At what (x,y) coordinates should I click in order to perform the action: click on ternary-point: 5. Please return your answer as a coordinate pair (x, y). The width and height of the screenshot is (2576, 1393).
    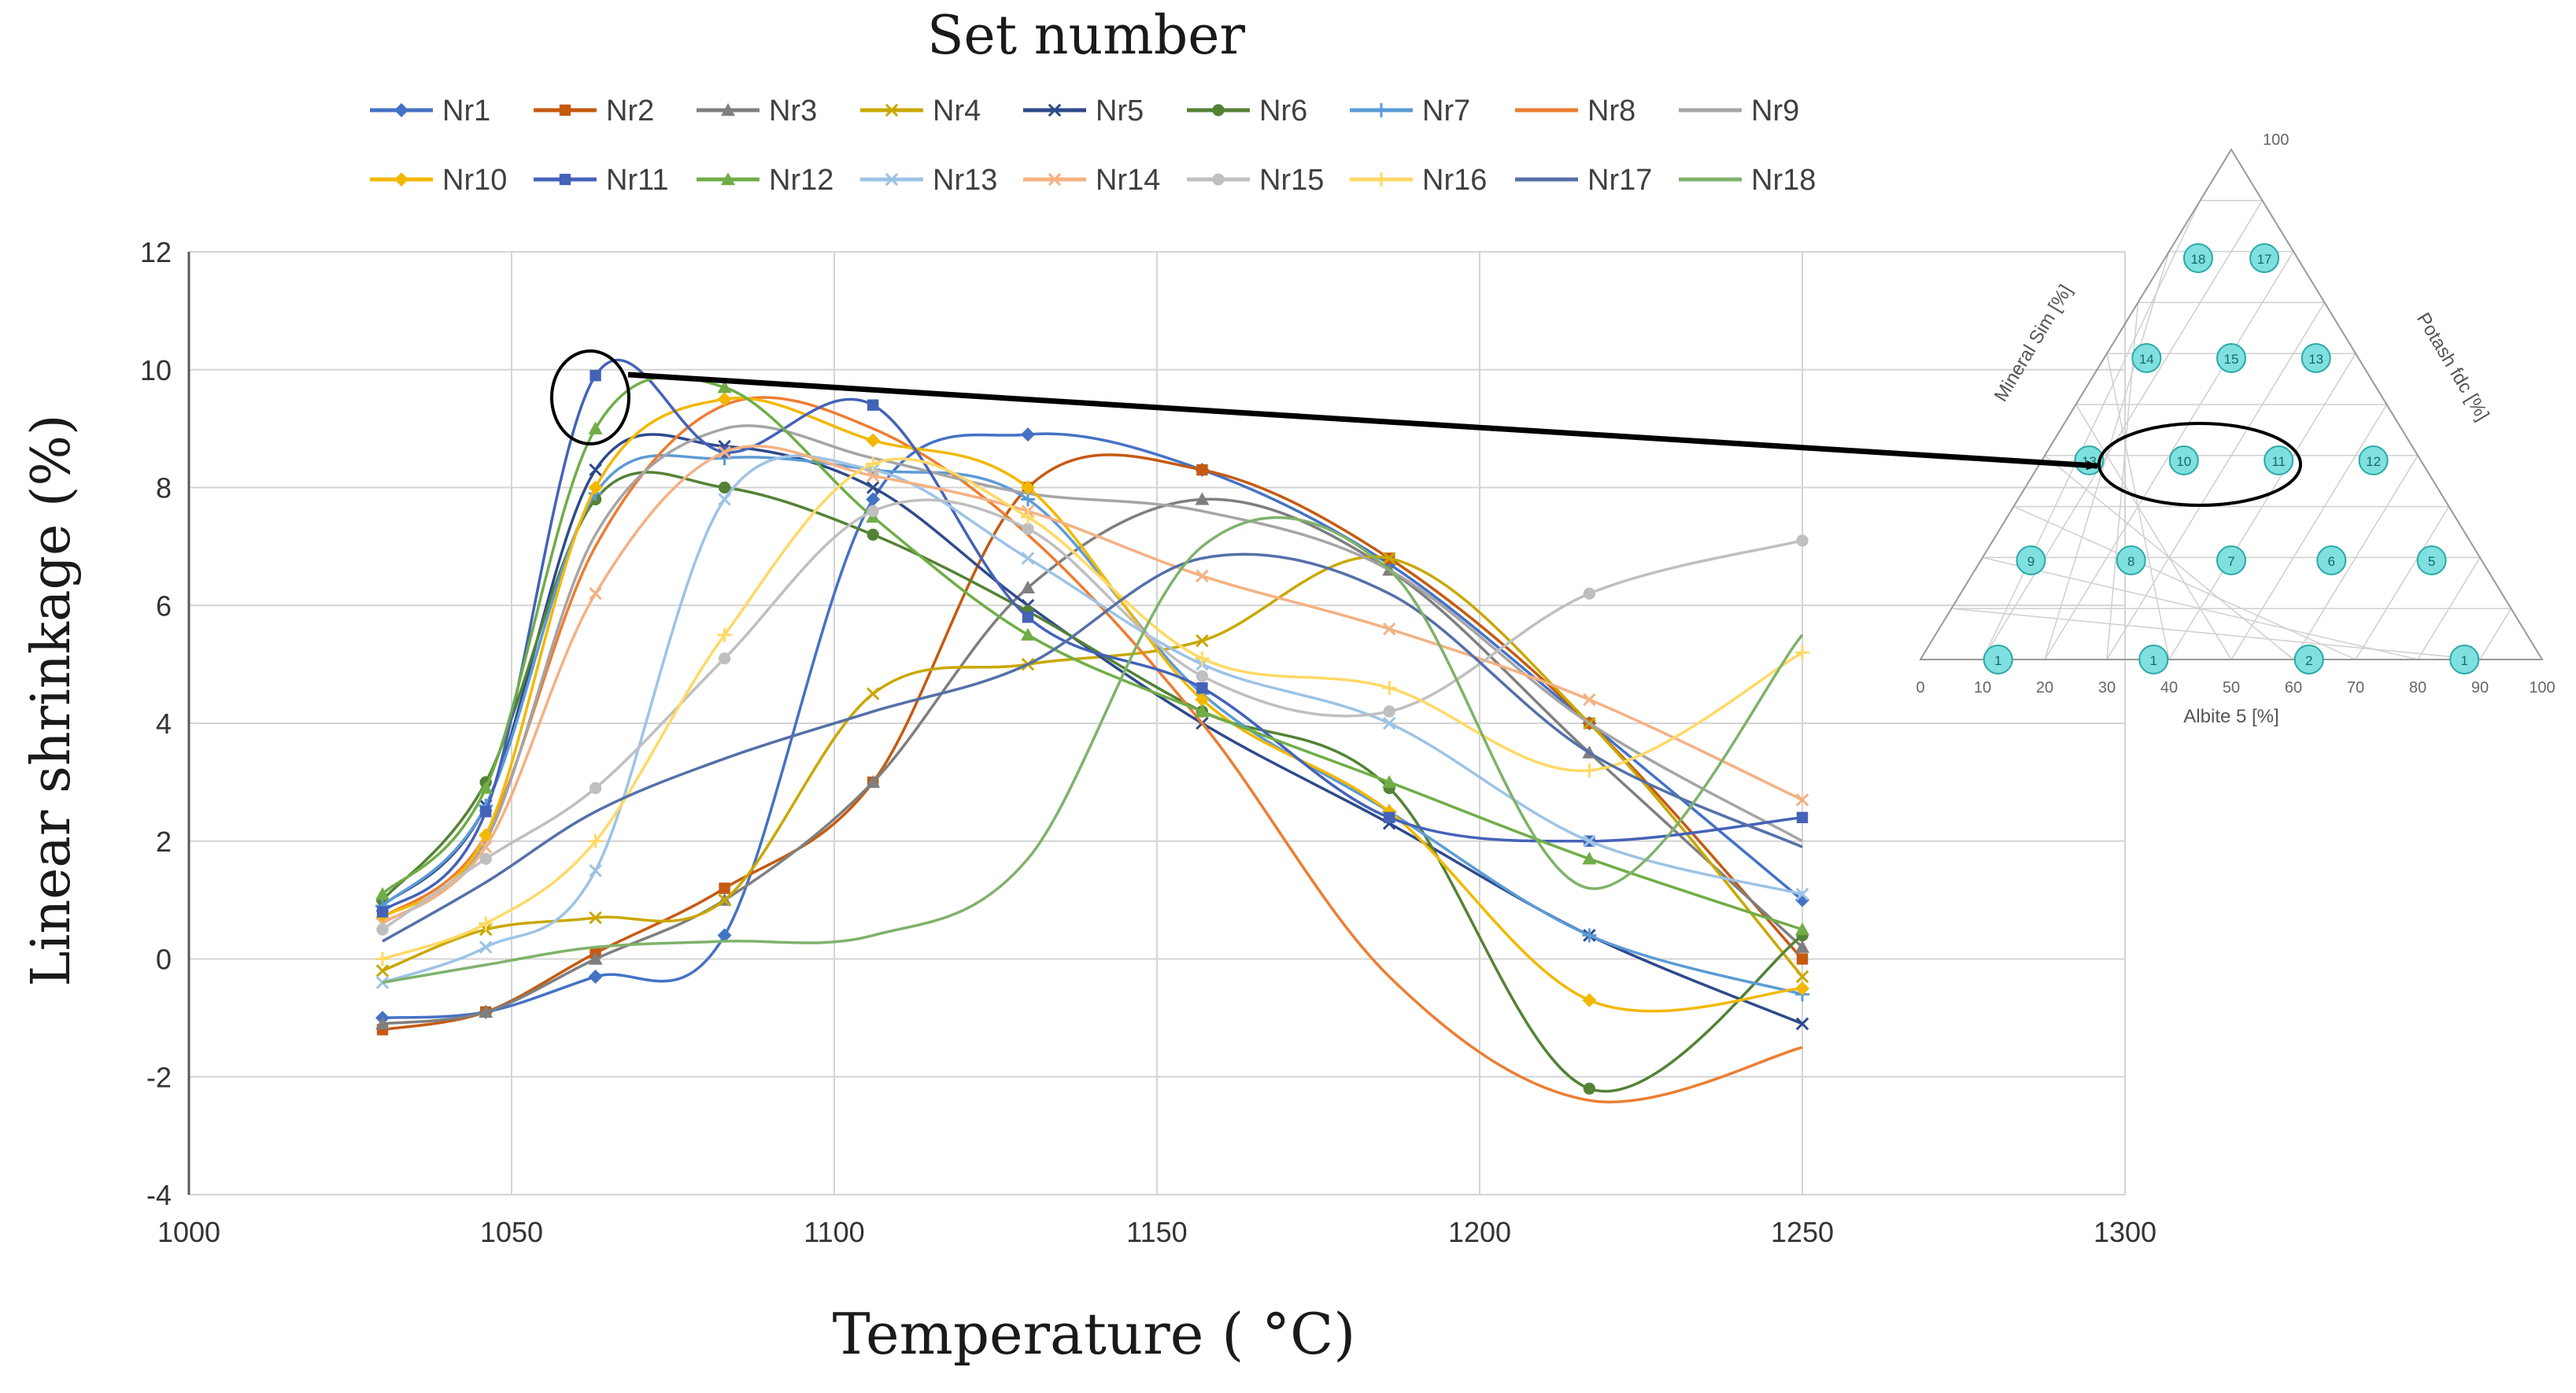
    Looking at the image, I should click on (2431, 560).